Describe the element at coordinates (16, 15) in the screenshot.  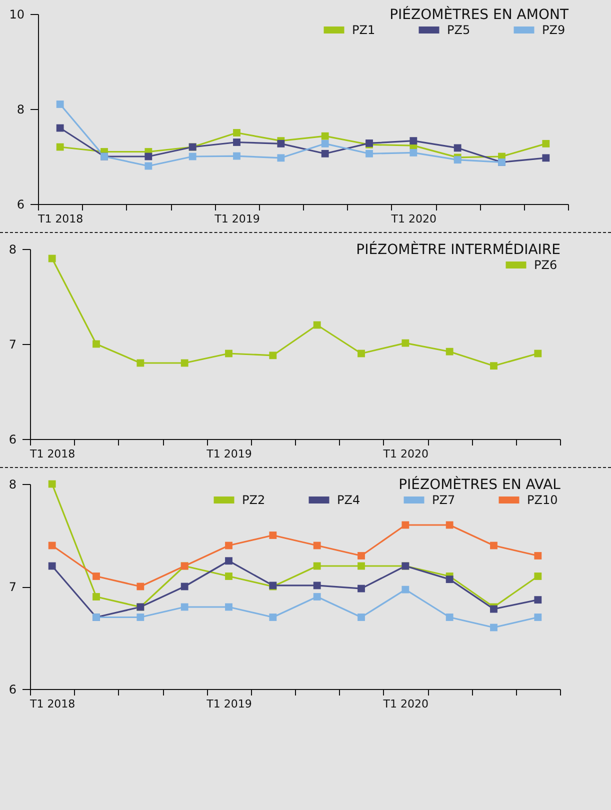
I see `y-tick-label: 10` at that location.